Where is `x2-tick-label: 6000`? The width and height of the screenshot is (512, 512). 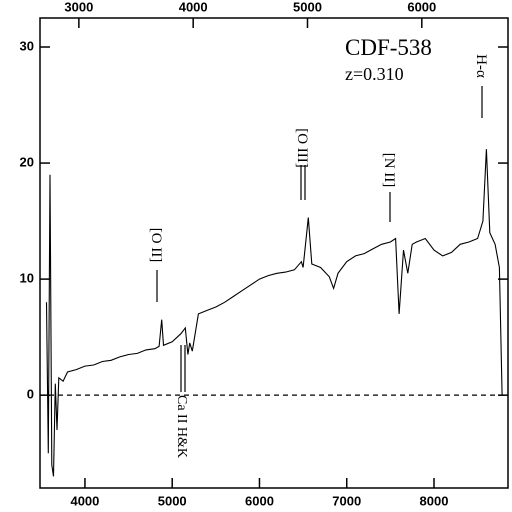 x2-tick-label: 6000 is located at coordinates (421, 7).